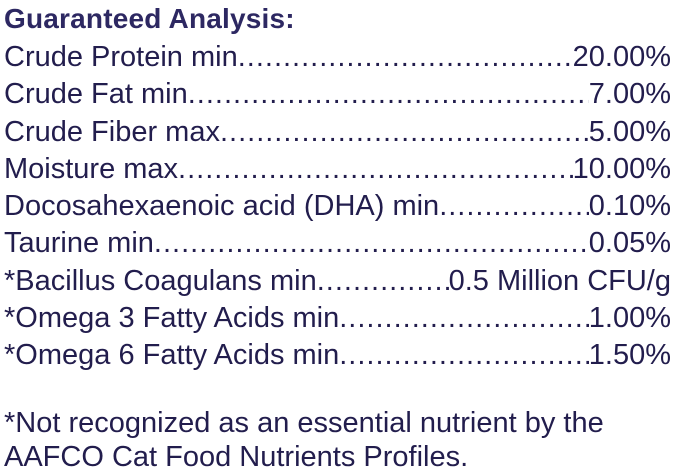 The image size is (679, 474). Describe the element at coordinates (112, 131) in the screenshot. I see `nutrient-label: Crude Fiber max` at that location.